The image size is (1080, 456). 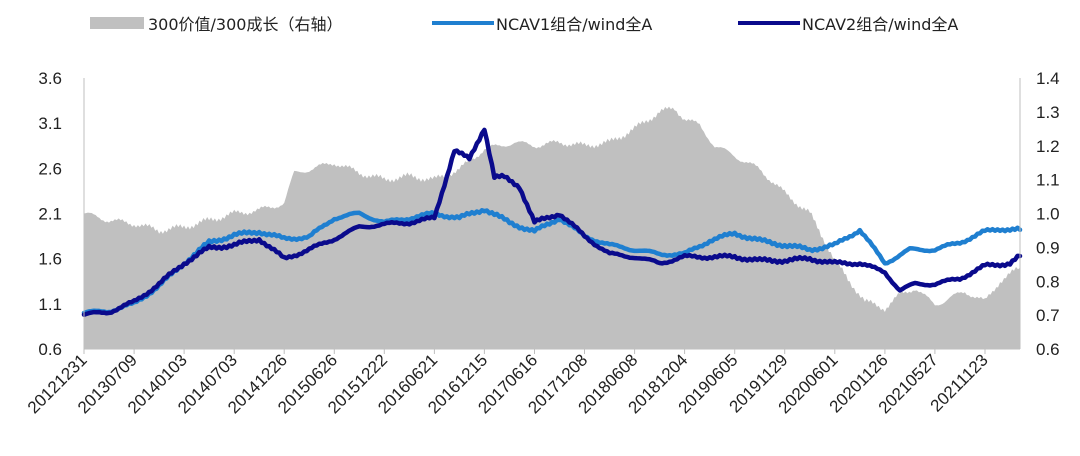 What do you see at coordinates (1048, 112) in the screenshot?
I see `y-right-tick-label: 1.3` at bounding box center [1048, 112].